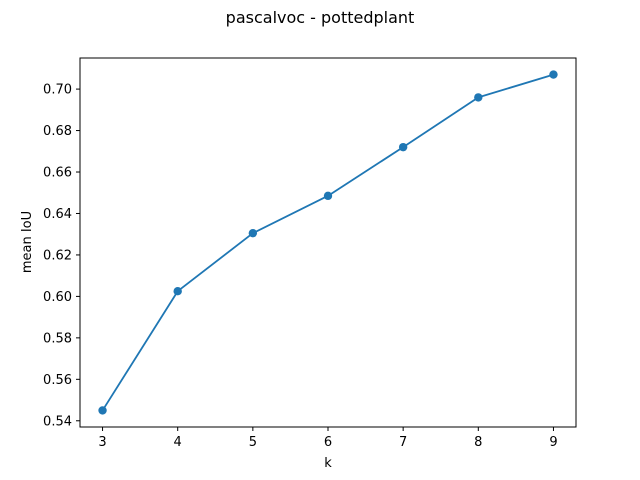 Image resolution: width=640 pixels, height=480 pixels. I want to click on y-axis: 0.54 0.56 0.58 0.60 0.62 0.64 0.66 0.68 0.70, so click(61, 256).